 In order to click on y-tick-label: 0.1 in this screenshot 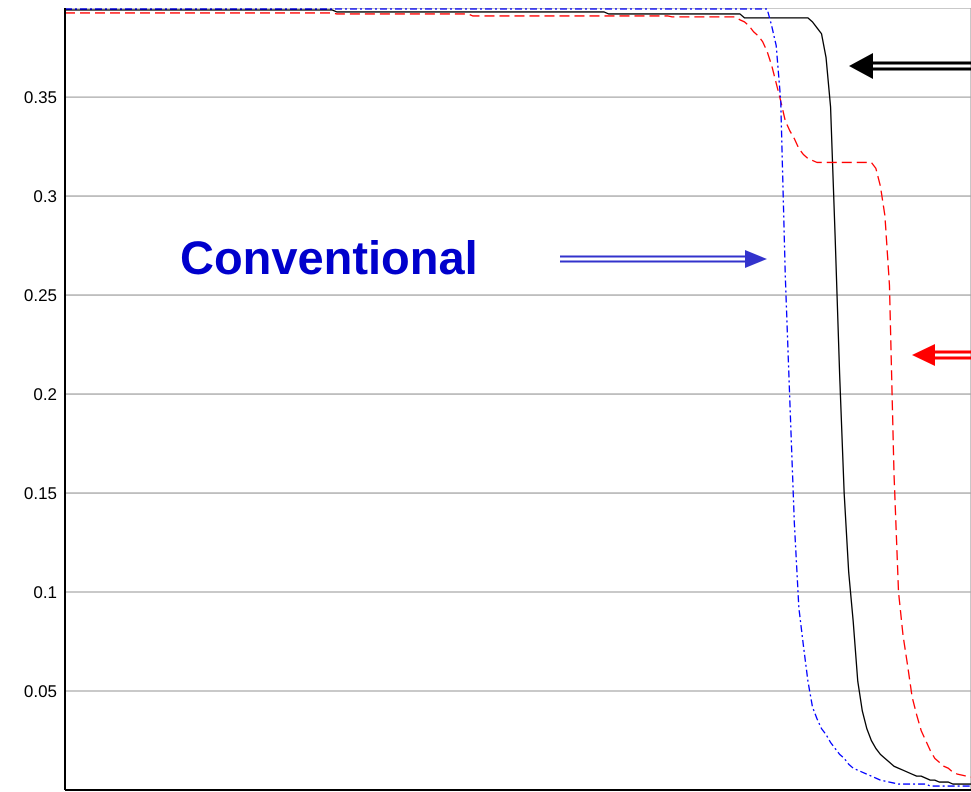, I will do `click(45, 592)`.